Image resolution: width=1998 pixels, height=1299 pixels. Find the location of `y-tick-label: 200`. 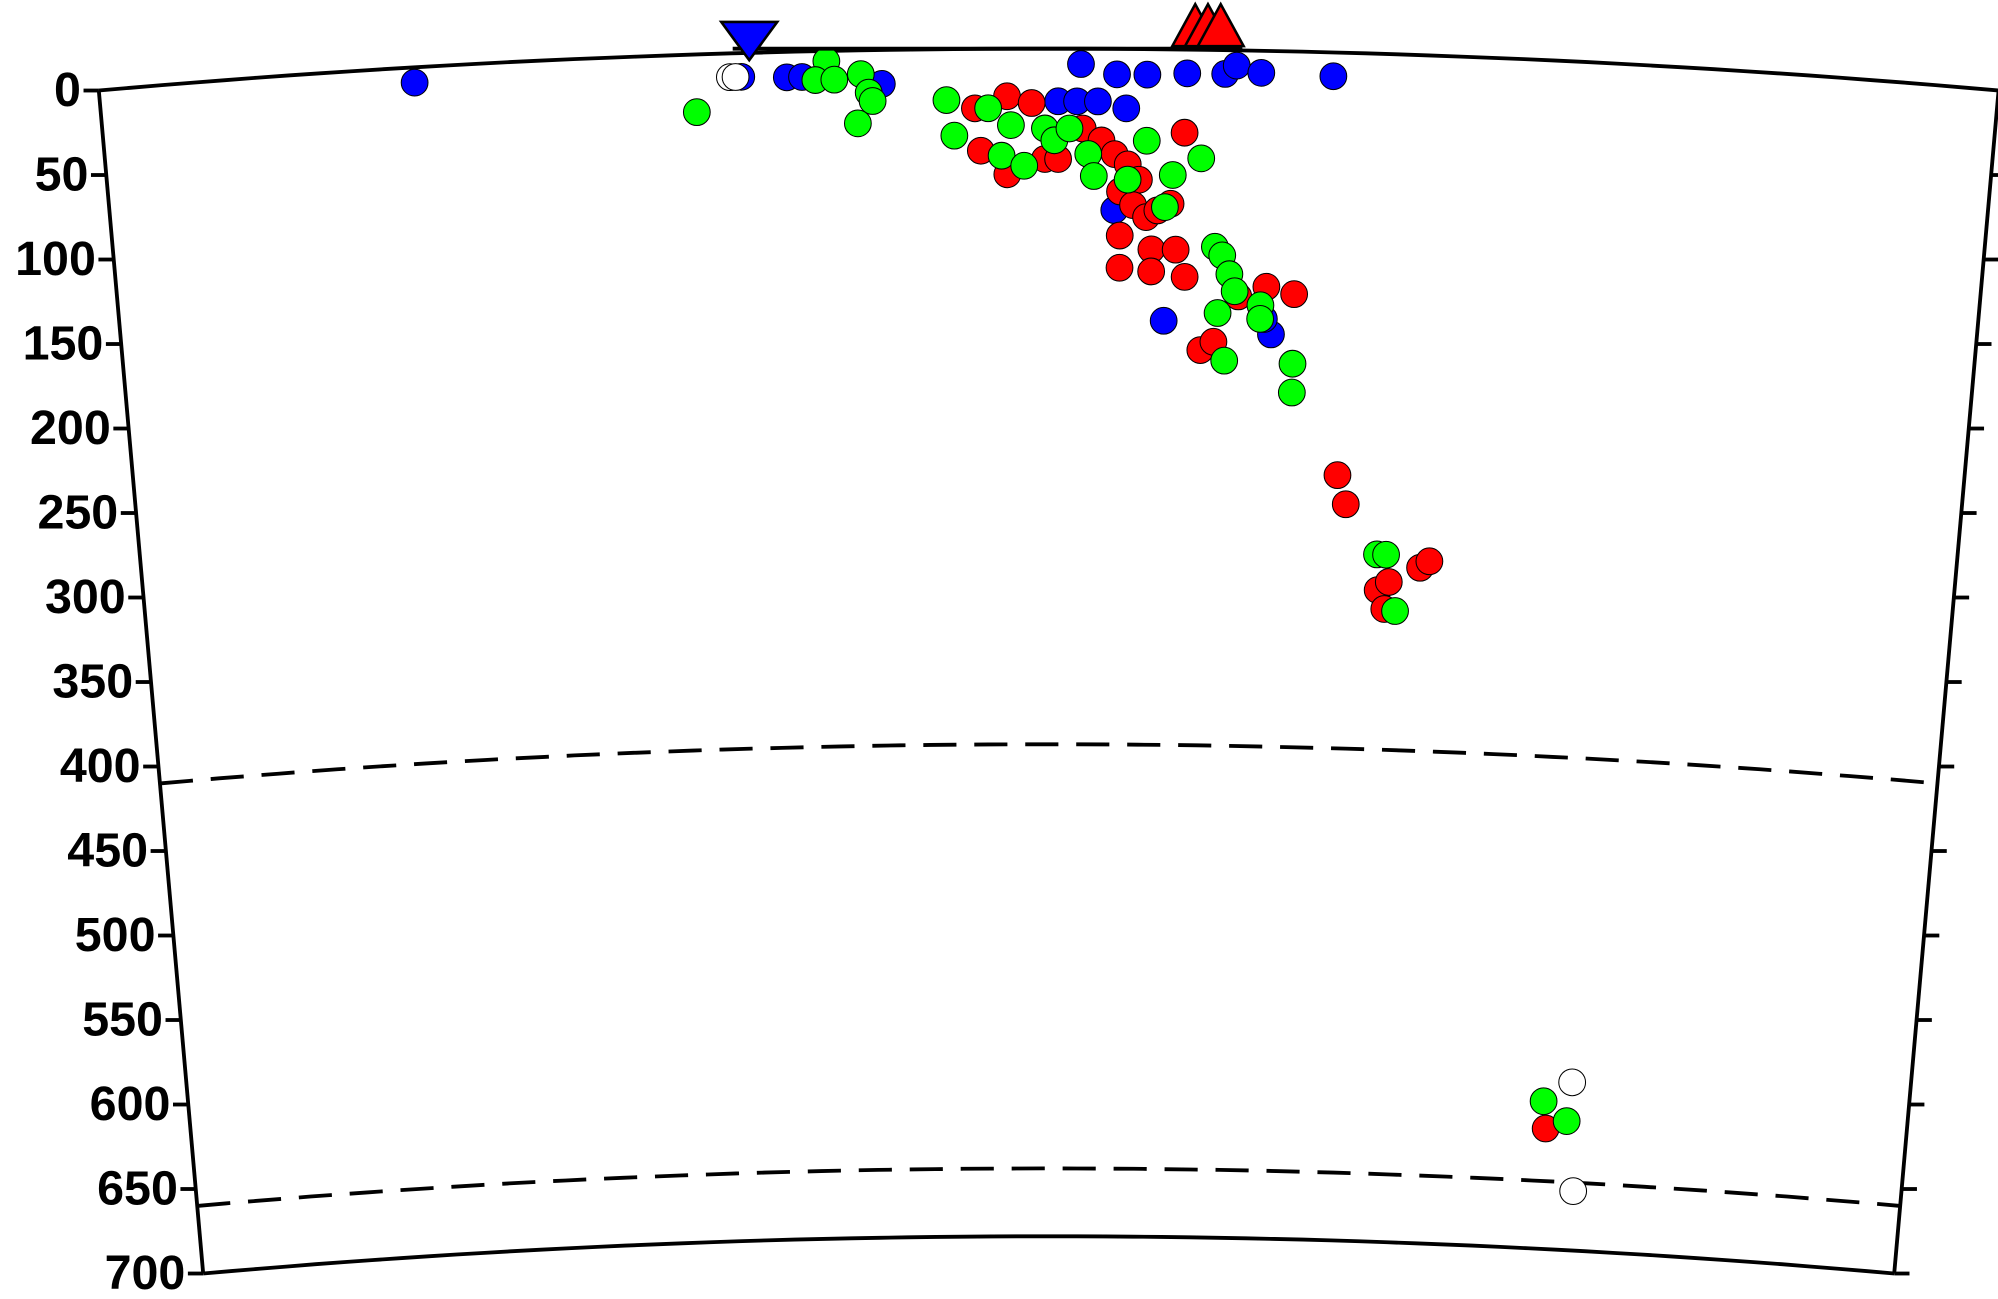

y-tick-label: 200 is located at coordinates (70, 428).